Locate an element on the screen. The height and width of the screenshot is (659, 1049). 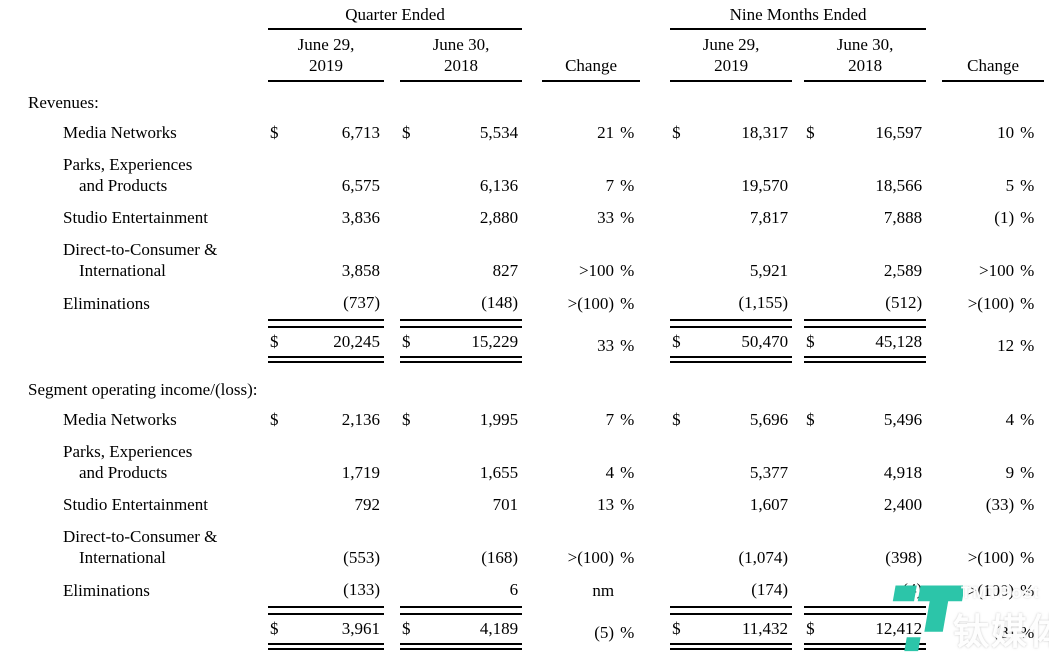
section-heading-revenues: Revenues: is located at coordinates (63, 102).